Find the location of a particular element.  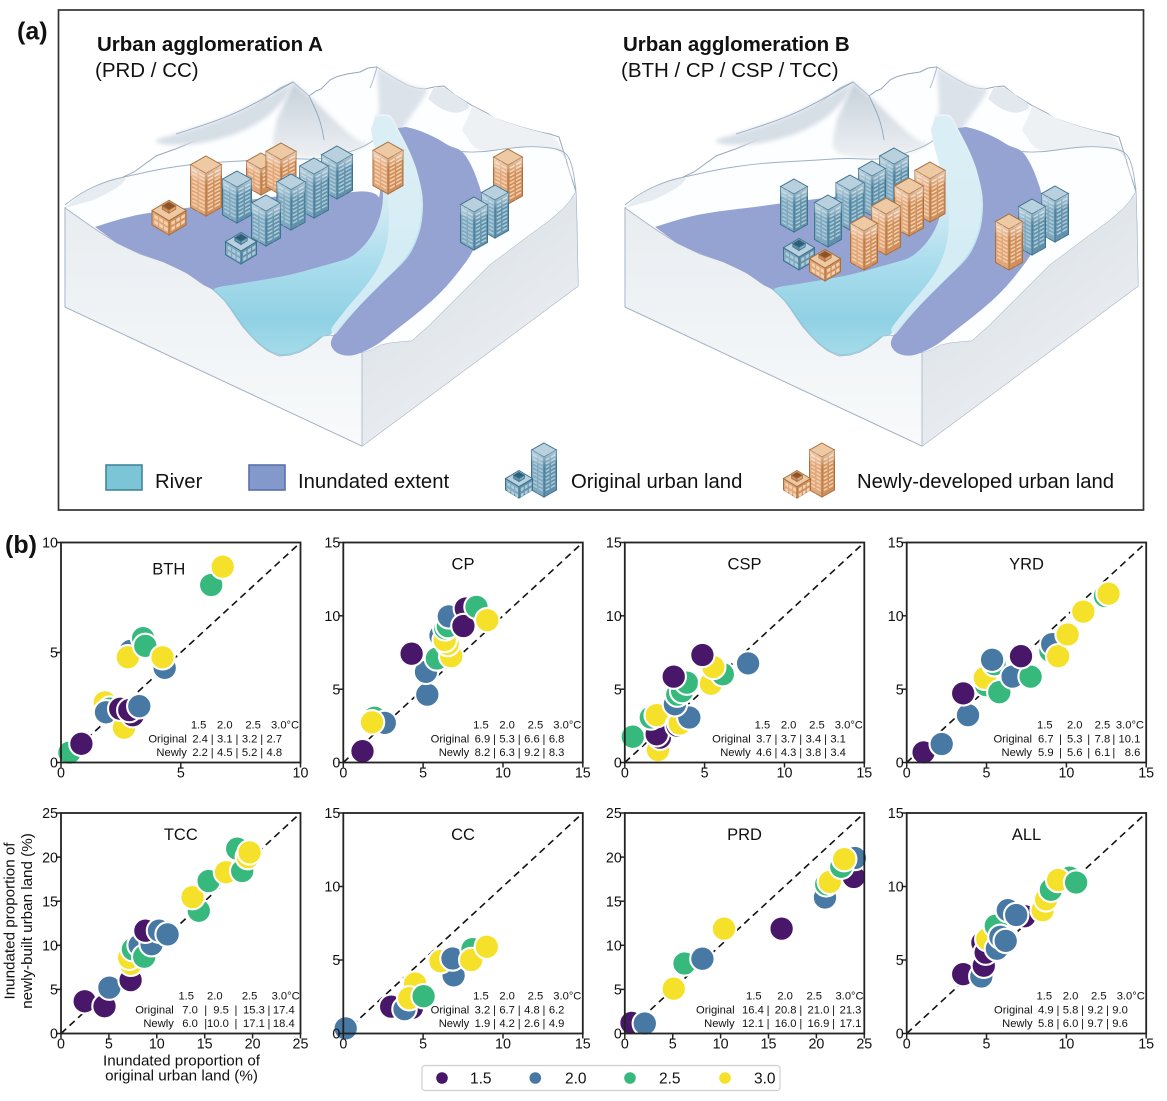

svg-text: 20 is located at coordinates (816, 1045).